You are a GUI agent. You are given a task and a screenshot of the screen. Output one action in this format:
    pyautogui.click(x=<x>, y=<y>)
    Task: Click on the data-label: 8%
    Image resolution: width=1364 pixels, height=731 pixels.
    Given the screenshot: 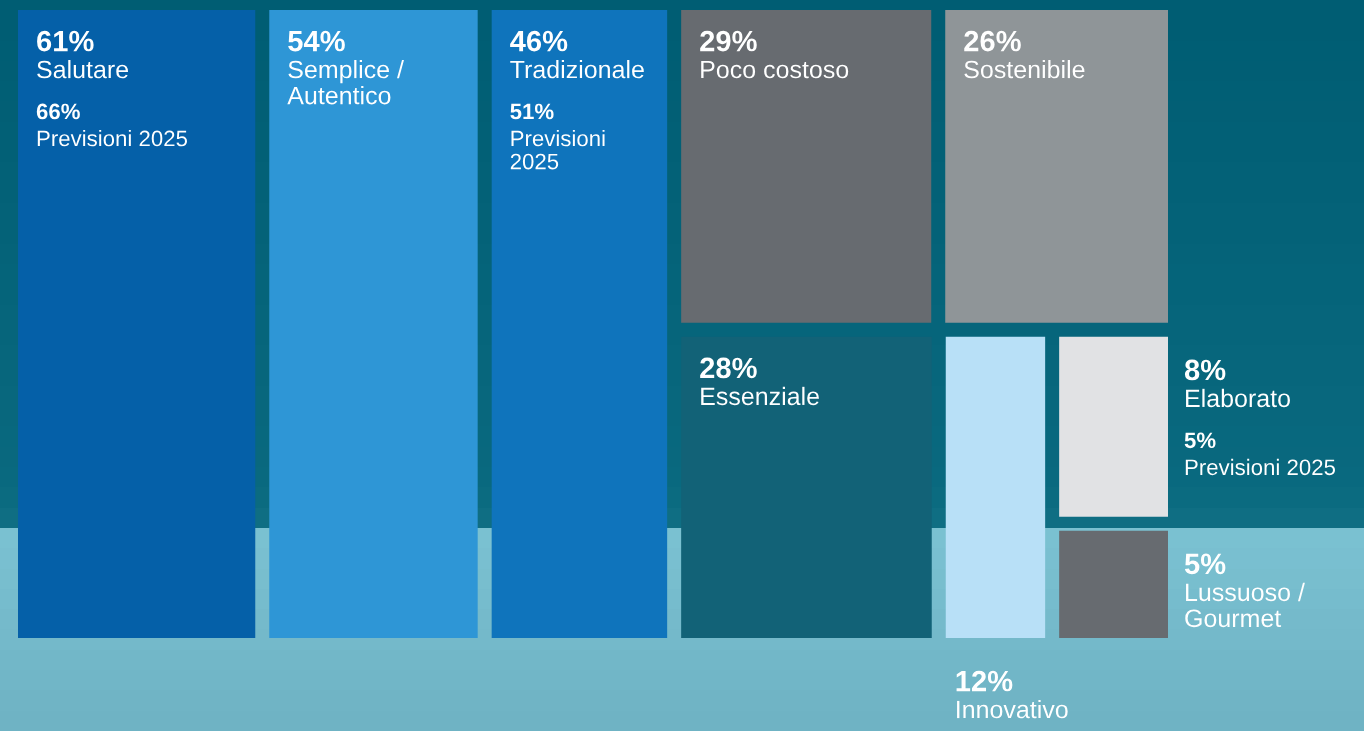 What is the action you would take?
    pyautogui.click(x=1205, y=370)
    